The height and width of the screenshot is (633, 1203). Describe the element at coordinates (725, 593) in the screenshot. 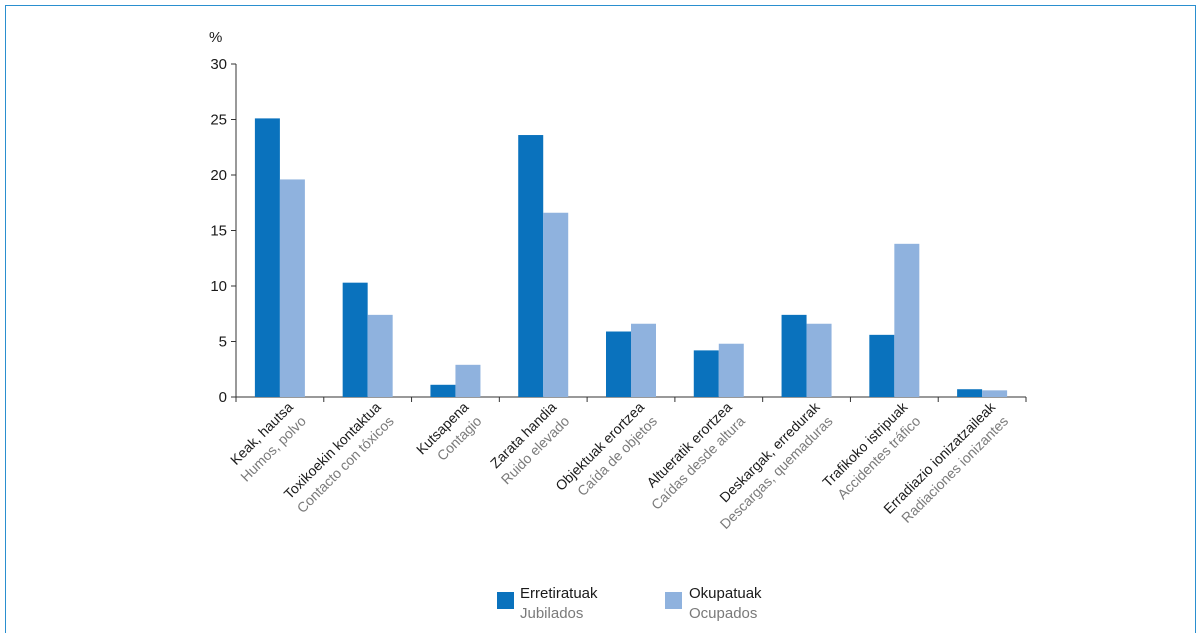

I see `legend-label-okupatuak: Okupatuak` at that location.